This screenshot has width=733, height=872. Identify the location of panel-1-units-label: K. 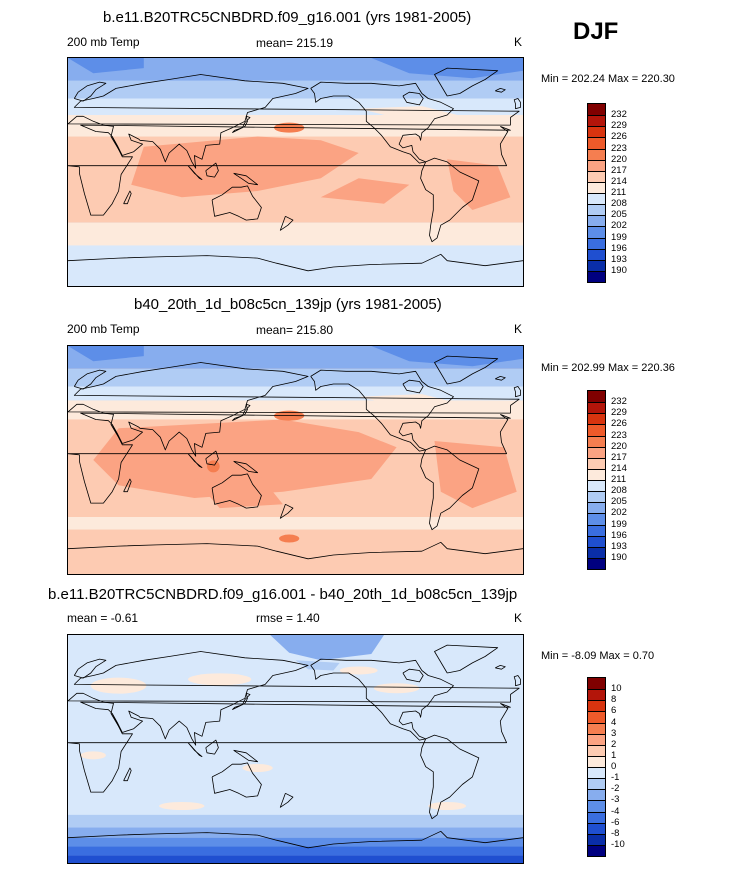
(518, 42).